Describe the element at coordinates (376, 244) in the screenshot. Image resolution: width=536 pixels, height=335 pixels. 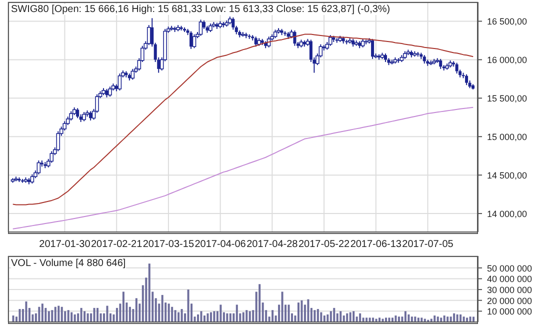
I see `x-tick-label: 2017-06-13` at that location.